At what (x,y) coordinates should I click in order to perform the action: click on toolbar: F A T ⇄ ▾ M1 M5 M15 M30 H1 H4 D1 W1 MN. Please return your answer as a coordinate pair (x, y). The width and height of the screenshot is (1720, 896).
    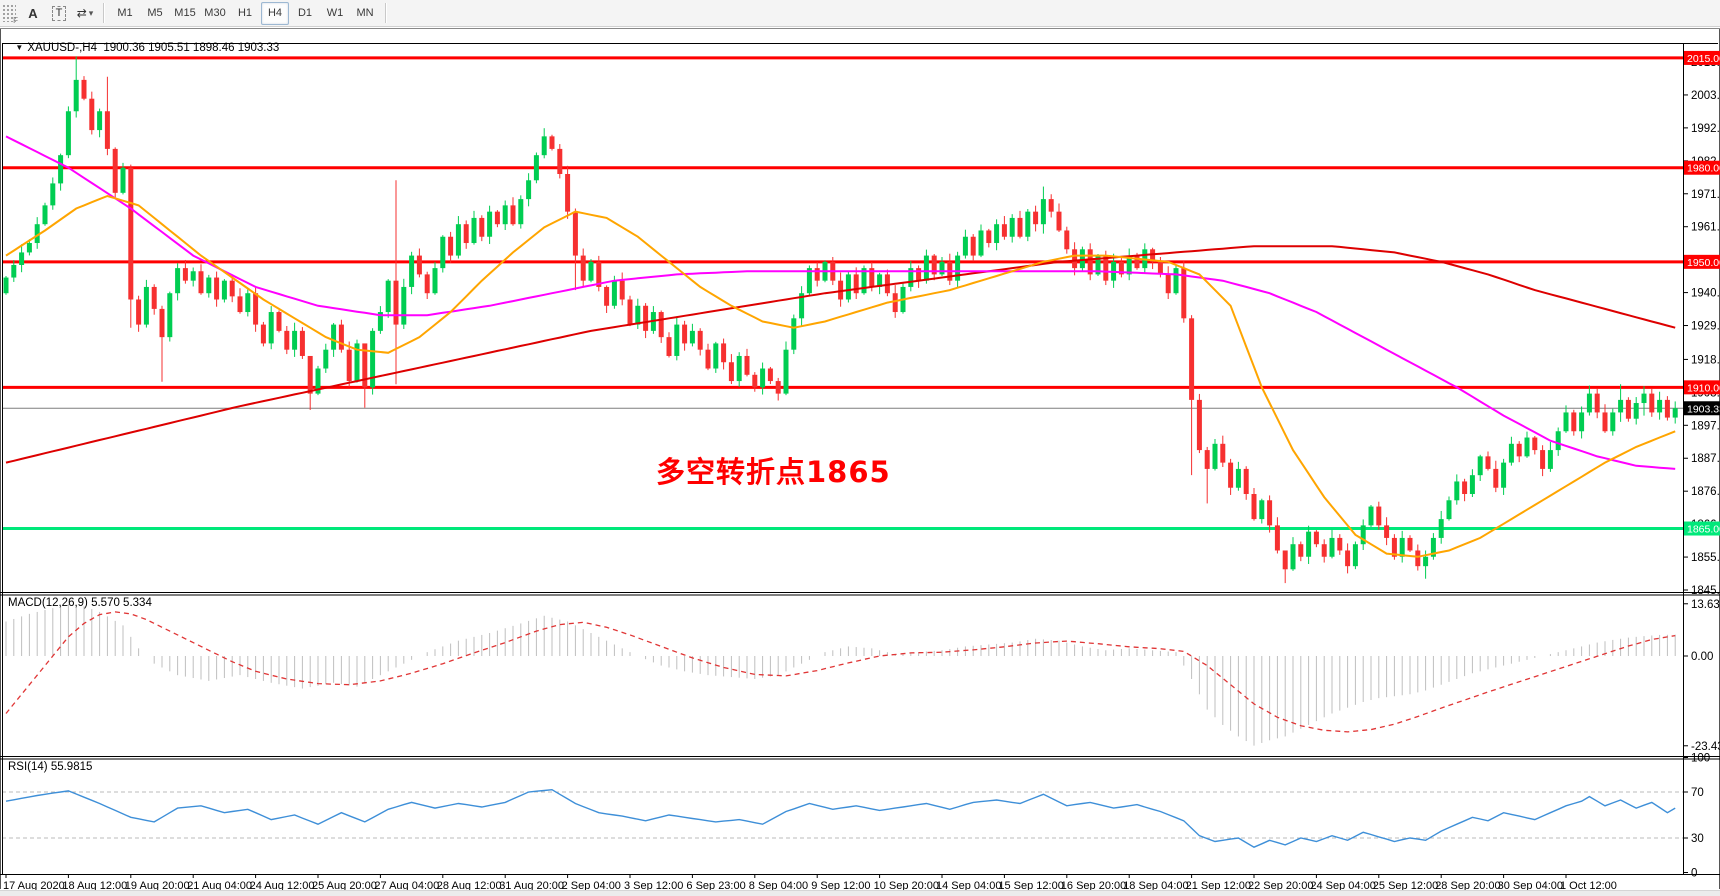
    Looking at the image, I should click on (860, 13).